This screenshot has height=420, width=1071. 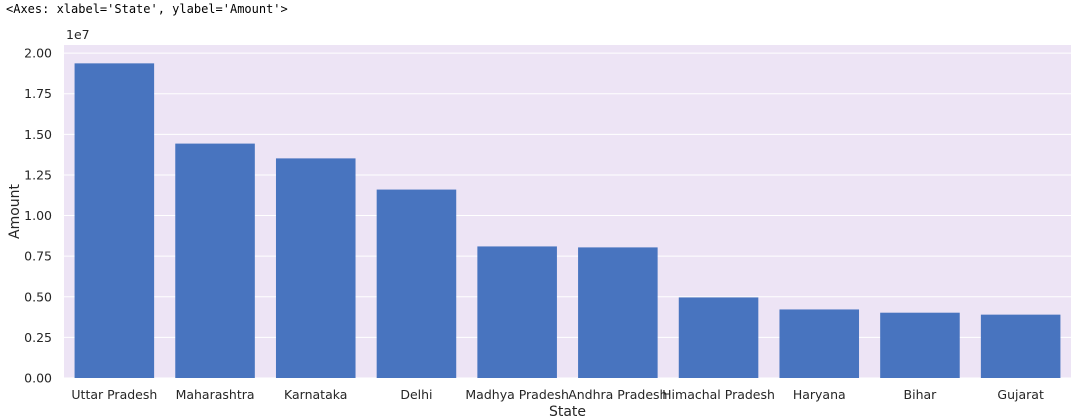 I want to click on x-tick-label: Bihar, so click(x=921, y=394).